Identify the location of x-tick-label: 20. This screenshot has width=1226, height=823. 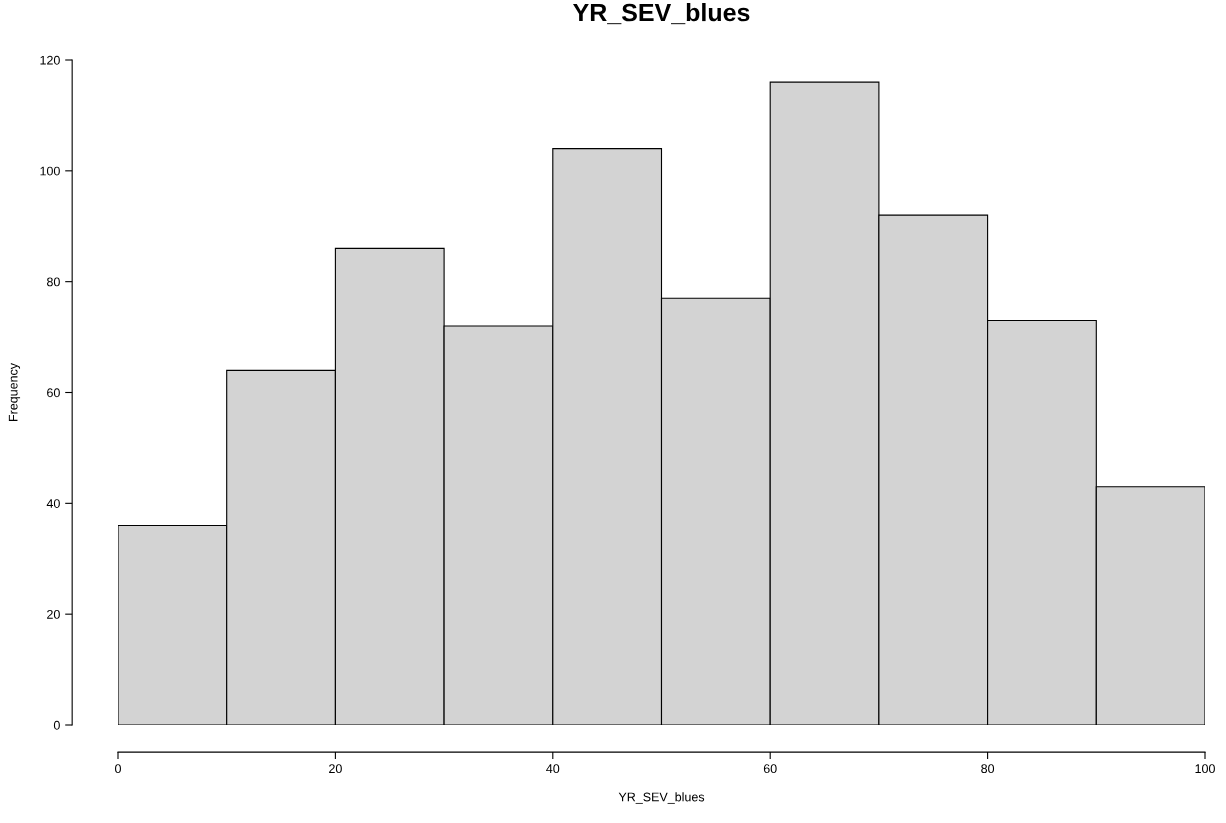
(335, 769).